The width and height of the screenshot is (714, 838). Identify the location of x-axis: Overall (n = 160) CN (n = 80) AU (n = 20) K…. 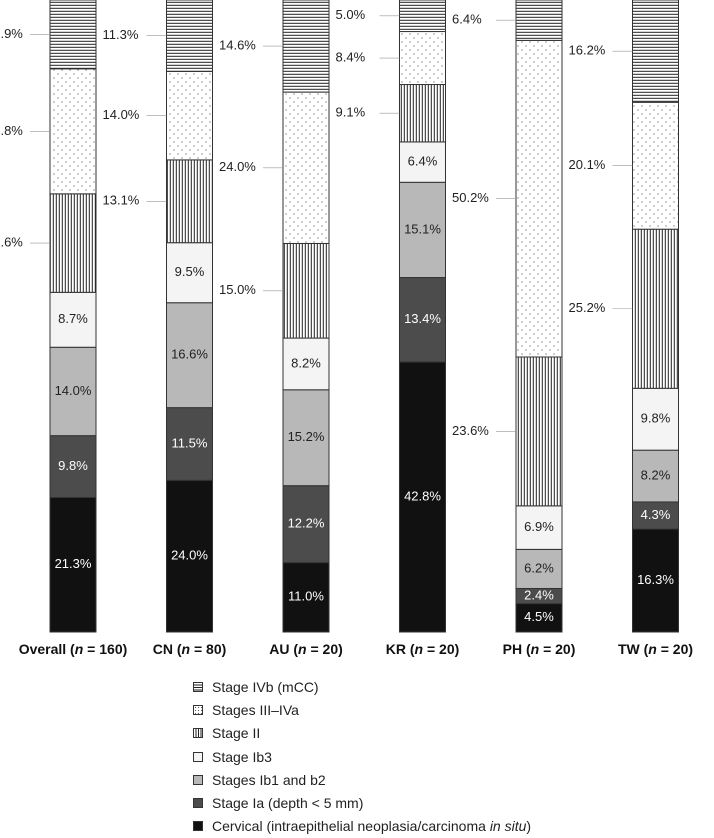
(356, 649).